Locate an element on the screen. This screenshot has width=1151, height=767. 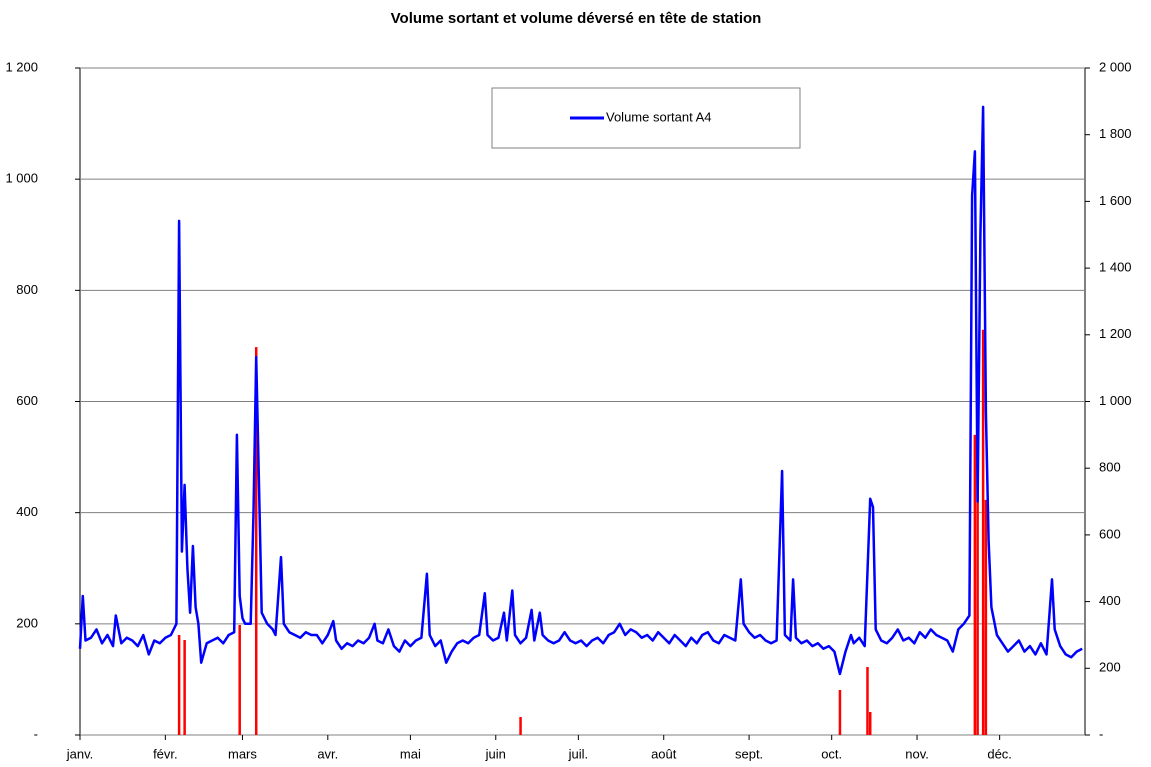
y2-tick-label: 1 800 is located at coordinates (1115, 133).